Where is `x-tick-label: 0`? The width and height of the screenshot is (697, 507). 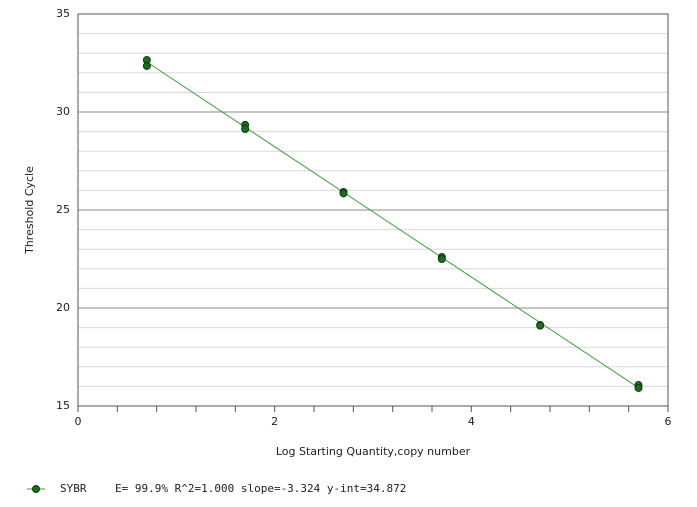 x-tick-label: 0 is located at coordinates (78, 421).